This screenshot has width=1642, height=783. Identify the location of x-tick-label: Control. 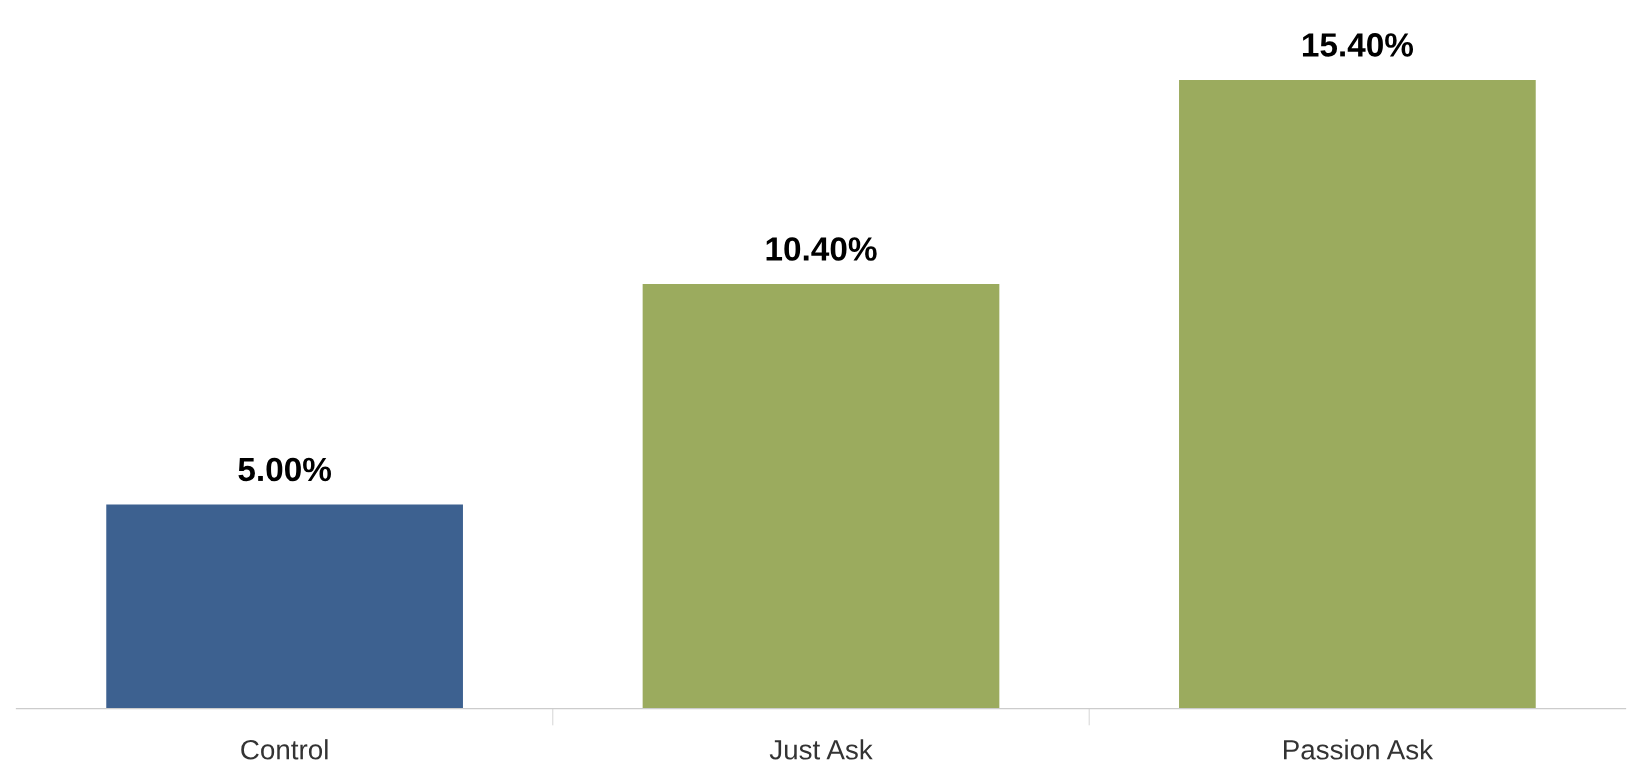
(284, 749).